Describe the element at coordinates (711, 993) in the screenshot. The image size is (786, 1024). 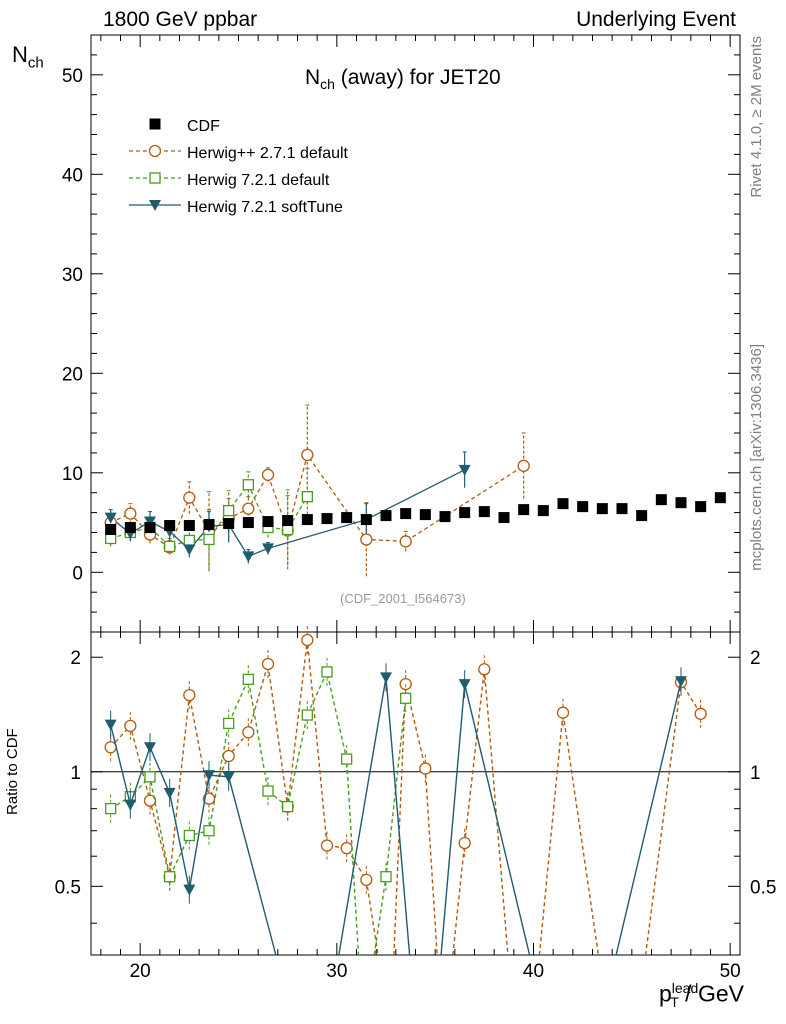
I see `x-axis-label-rest: / GeV` at that location.